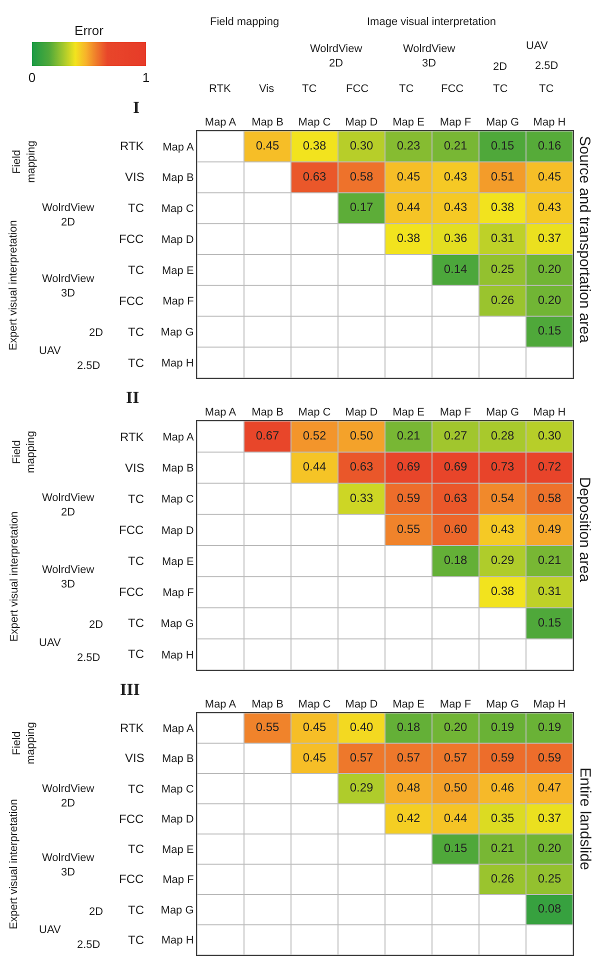  What do you see at coordinates (503, 122) in the screenshot?
I see `x-tick-label: Map G` at bounding box center [503, 122].